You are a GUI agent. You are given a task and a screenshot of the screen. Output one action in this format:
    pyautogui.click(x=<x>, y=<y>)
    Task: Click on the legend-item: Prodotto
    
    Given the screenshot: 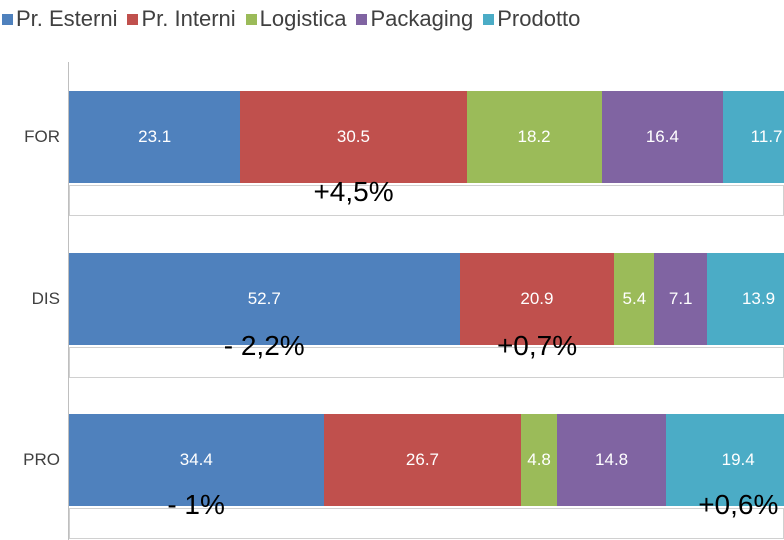 What is the action you would take?
    pyautogui.click(x=531, y=19)
    